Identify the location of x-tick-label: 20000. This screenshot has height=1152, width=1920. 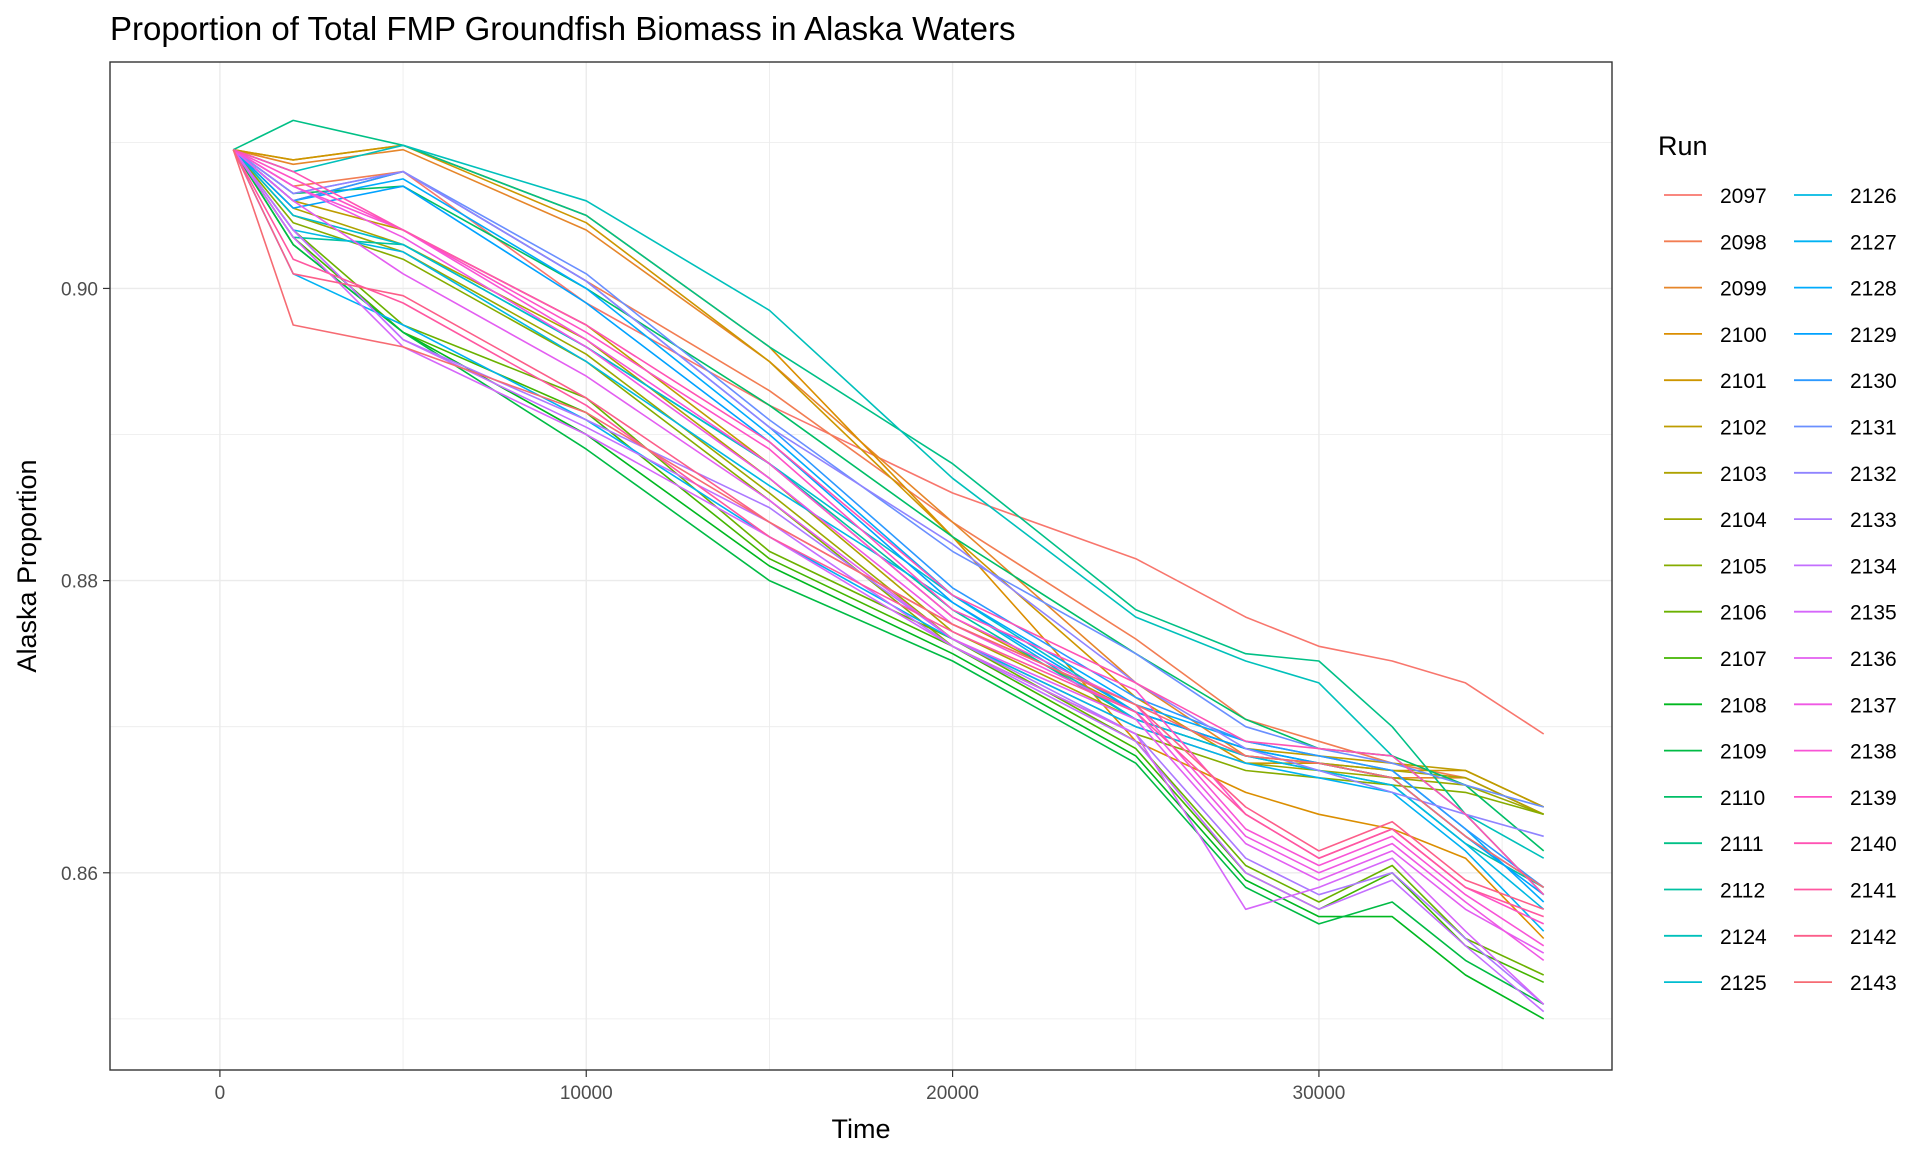
(952, 1093).